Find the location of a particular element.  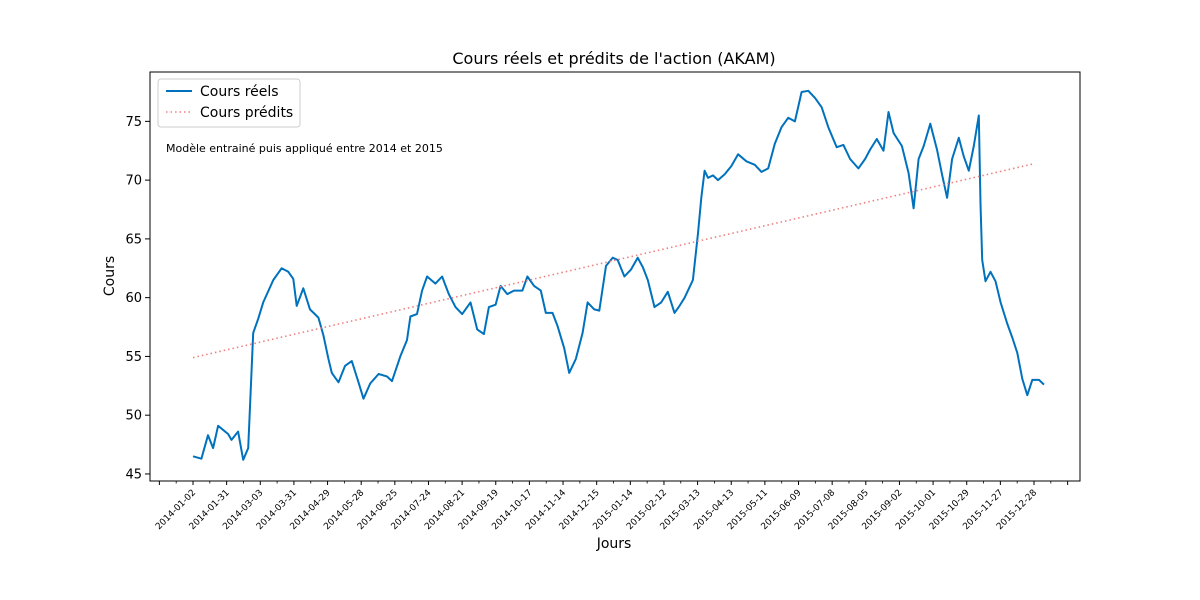

legend-box is located at coordinates (229, 103).